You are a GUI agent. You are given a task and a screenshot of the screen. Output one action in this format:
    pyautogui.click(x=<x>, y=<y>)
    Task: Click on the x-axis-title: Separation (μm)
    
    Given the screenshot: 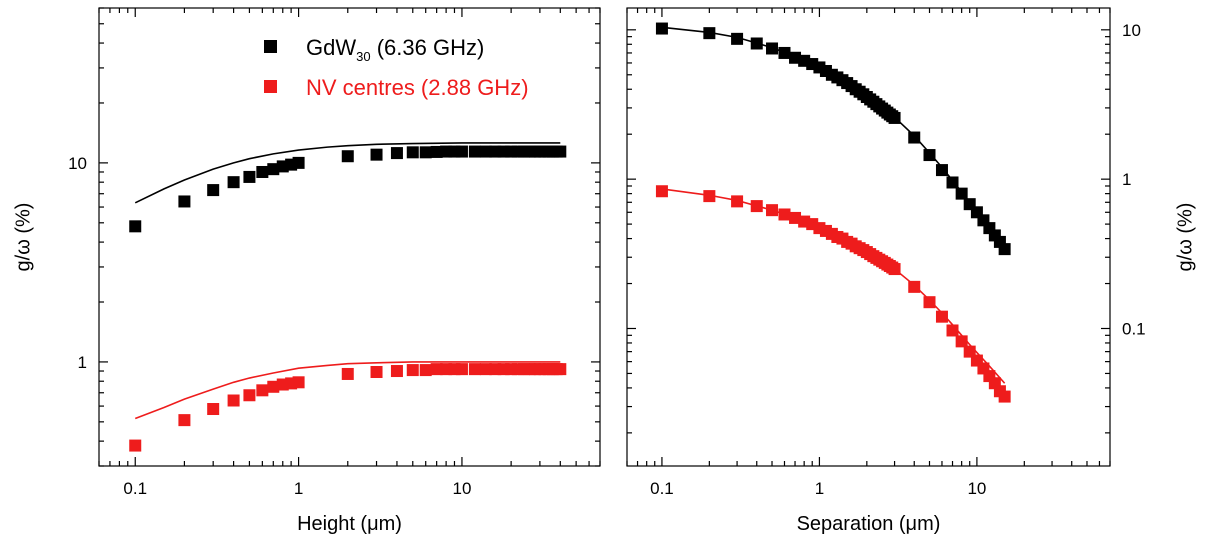 What is the action you would take?
    pyautogui.click(x=869, y=524)
    